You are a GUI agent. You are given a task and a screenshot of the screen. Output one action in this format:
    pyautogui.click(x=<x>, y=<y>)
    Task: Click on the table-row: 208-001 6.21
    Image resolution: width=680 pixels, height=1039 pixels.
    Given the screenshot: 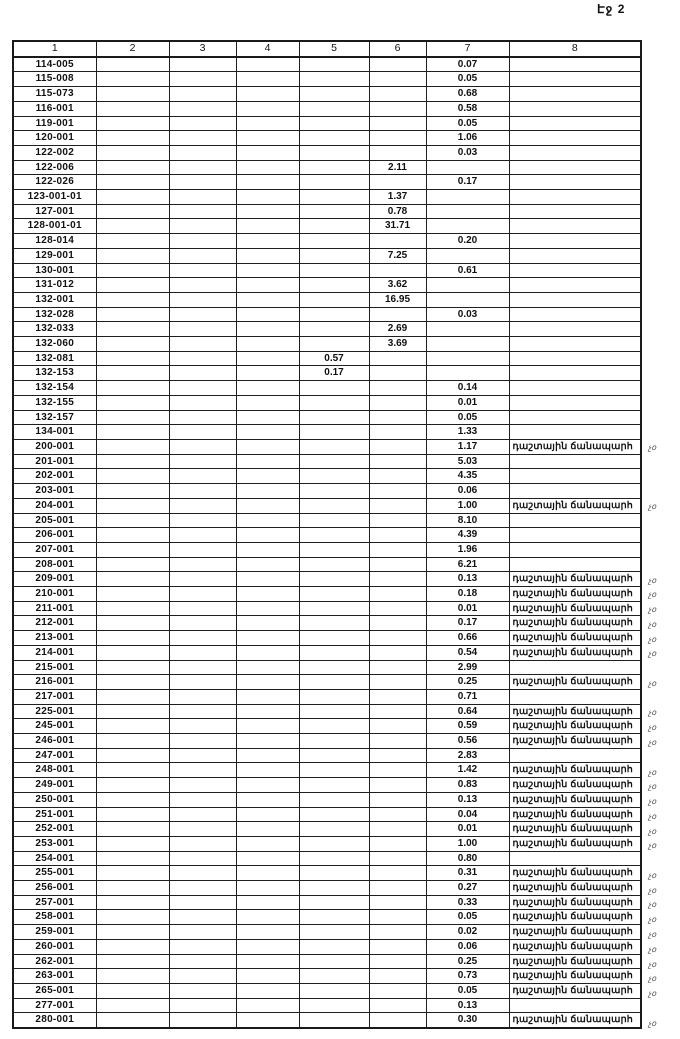 What is the action you would take?
    pyautogui.click(x=327, y=564)
    